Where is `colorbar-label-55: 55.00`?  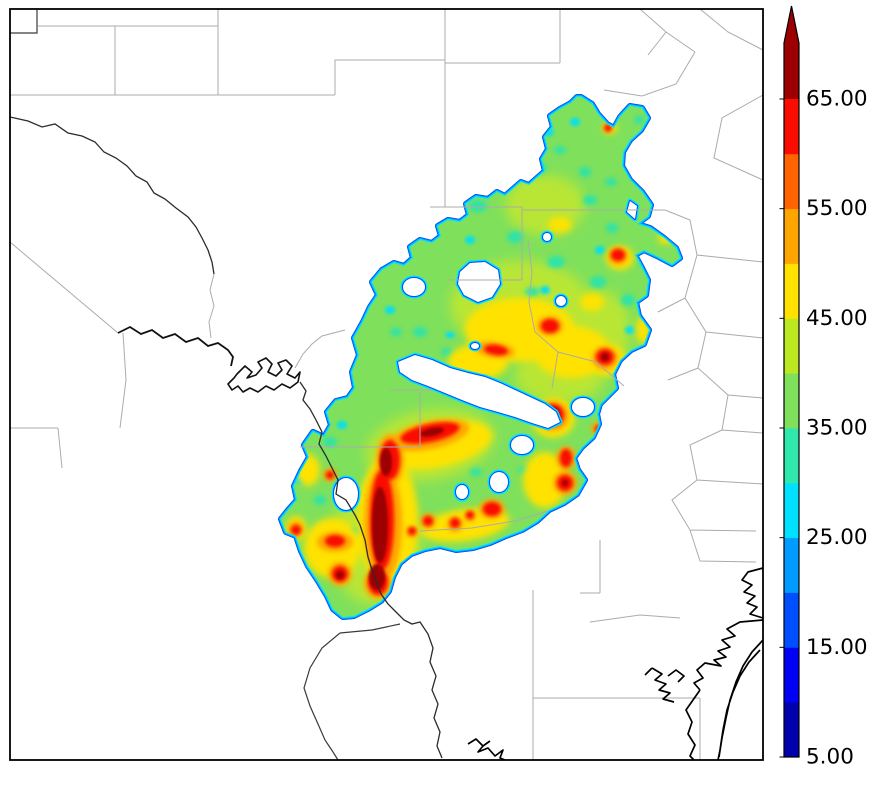 colorbar-label-55: 55.00 is located at coordinates (837, 208).